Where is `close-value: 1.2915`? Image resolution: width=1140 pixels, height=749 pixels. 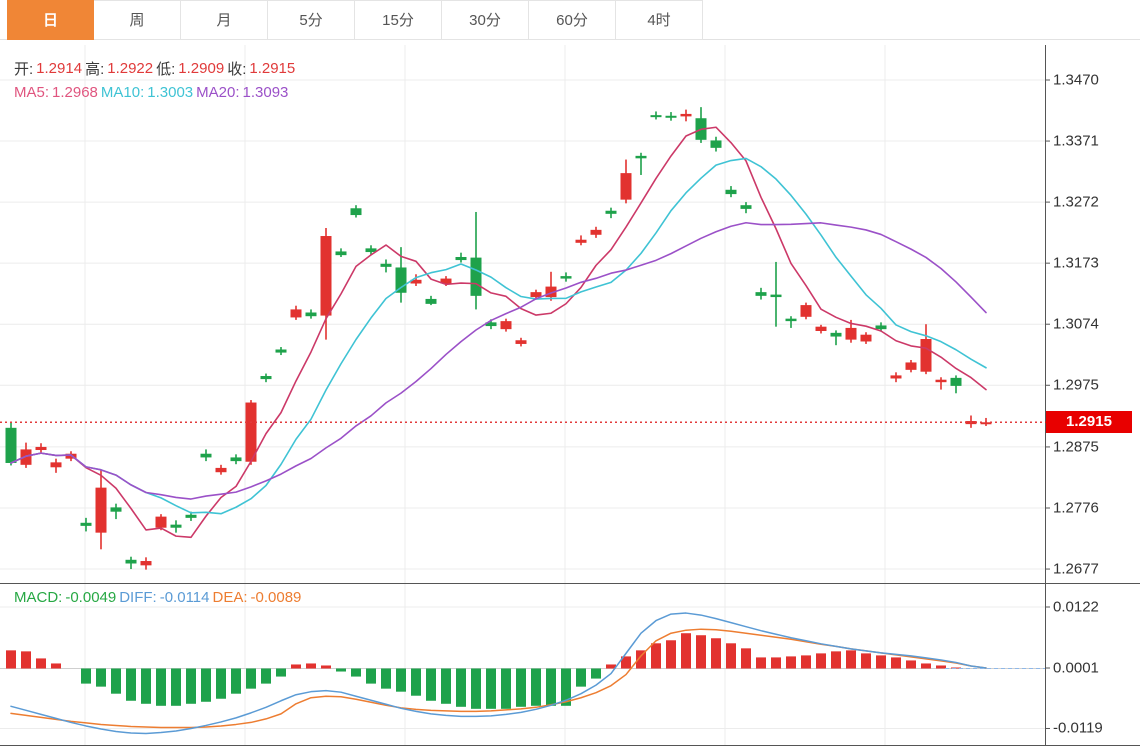 close-value: 1.2915 is located at coordinates (272, 68).